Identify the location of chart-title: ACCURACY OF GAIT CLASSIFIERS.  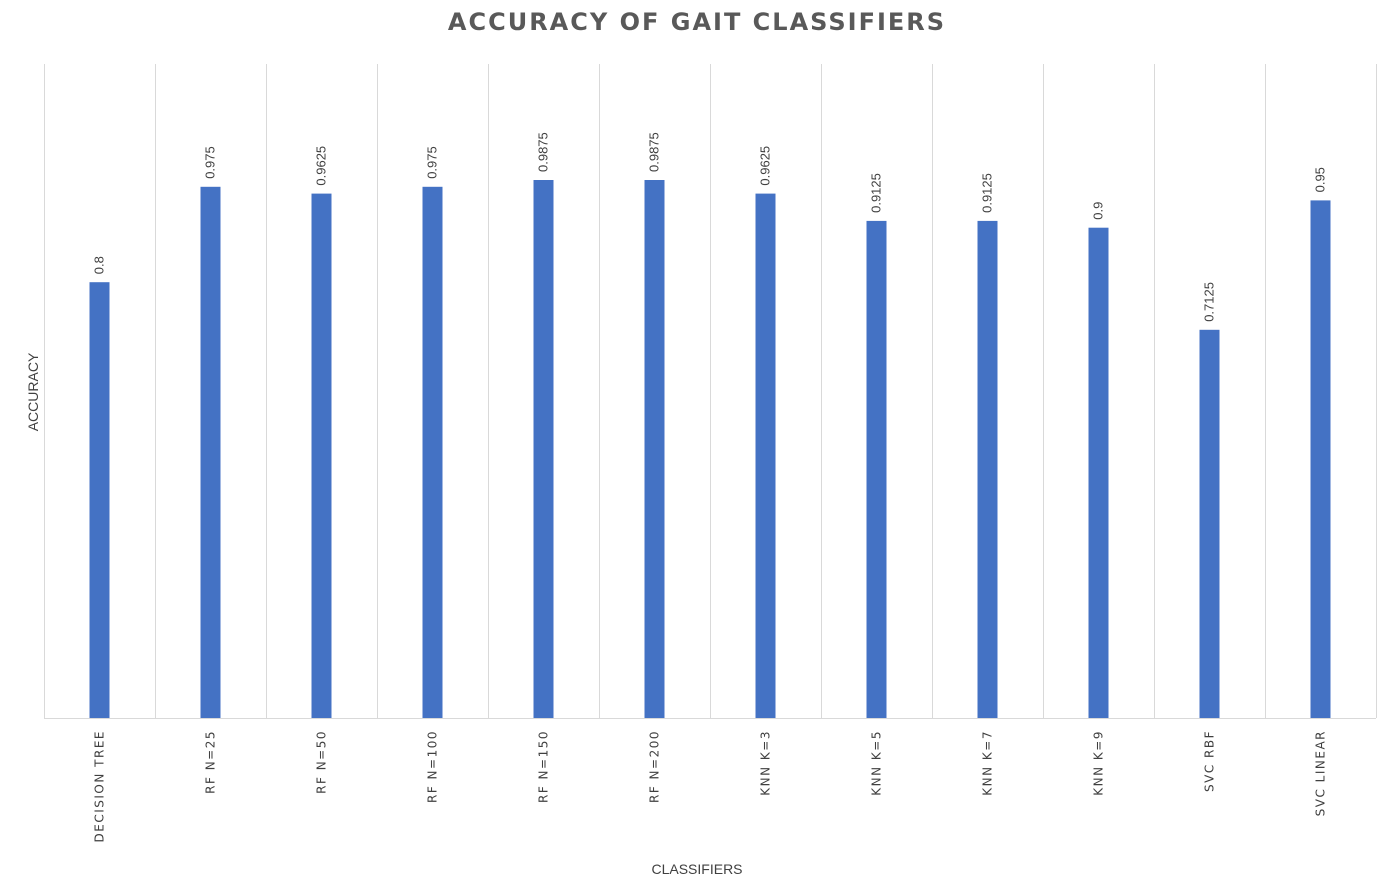
(697, 22).